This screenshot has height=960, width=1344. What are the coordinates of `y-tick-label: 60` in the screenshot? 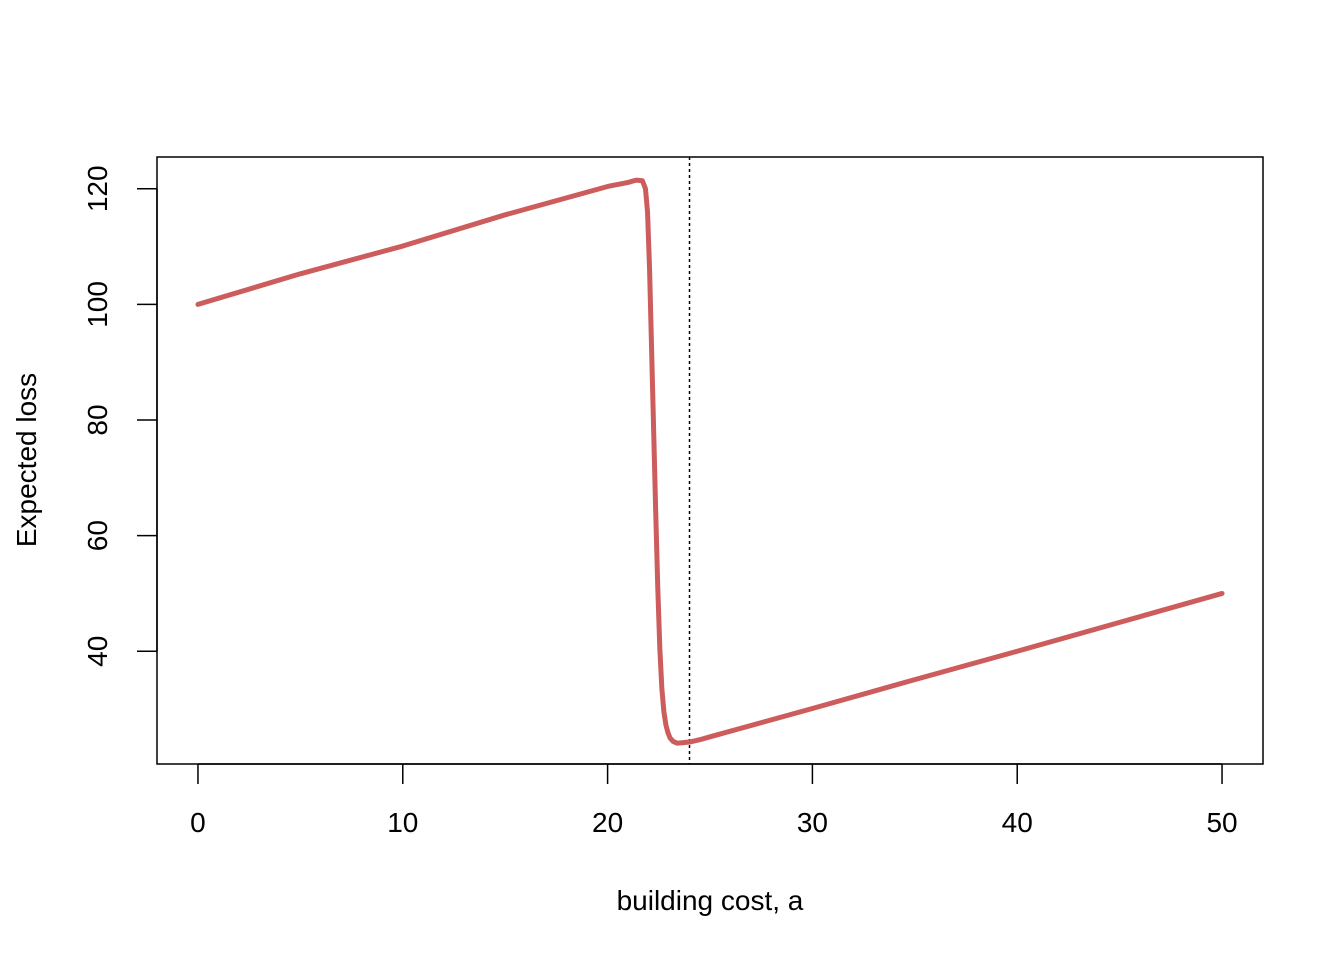 It's located at (97, 535).